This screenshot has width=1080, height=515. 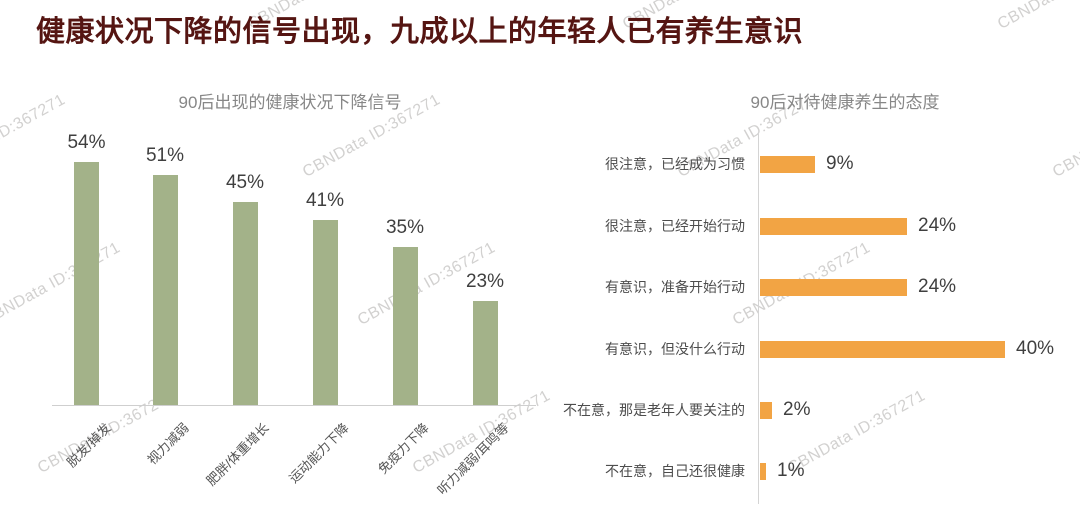 What do you see at coordinates (675, 226) in the screenshot?
I see `right-chart-category-label: 很注意，已经开始行动` at bounding box center [675, 226].